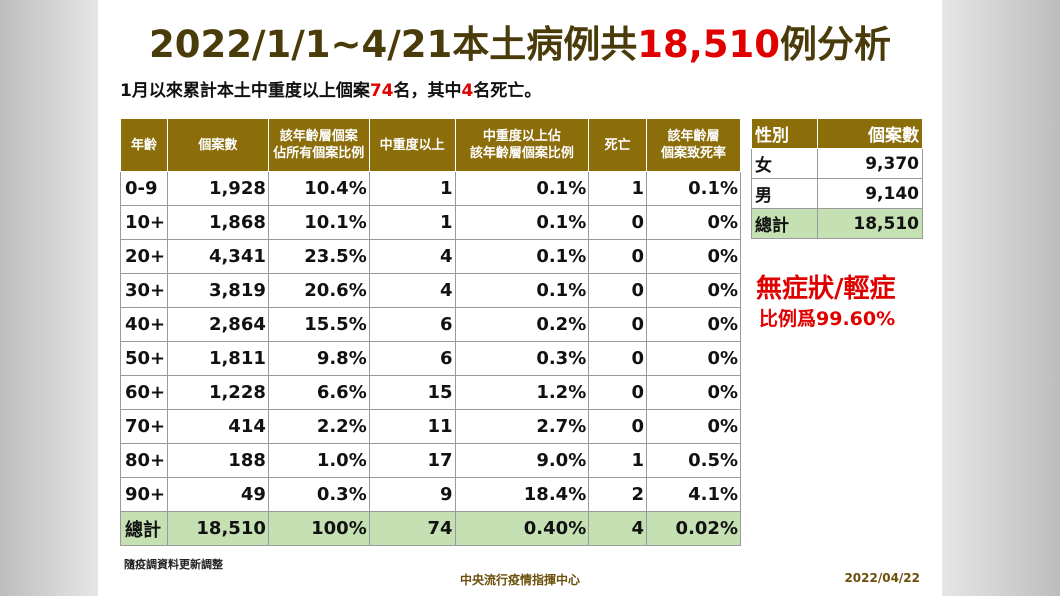 This screenshot has height=596, width=1060. What do you see at coordinates (144, 460) in the screenshot?
I see `age-cell: 80+` at bounding box center [144, 460].